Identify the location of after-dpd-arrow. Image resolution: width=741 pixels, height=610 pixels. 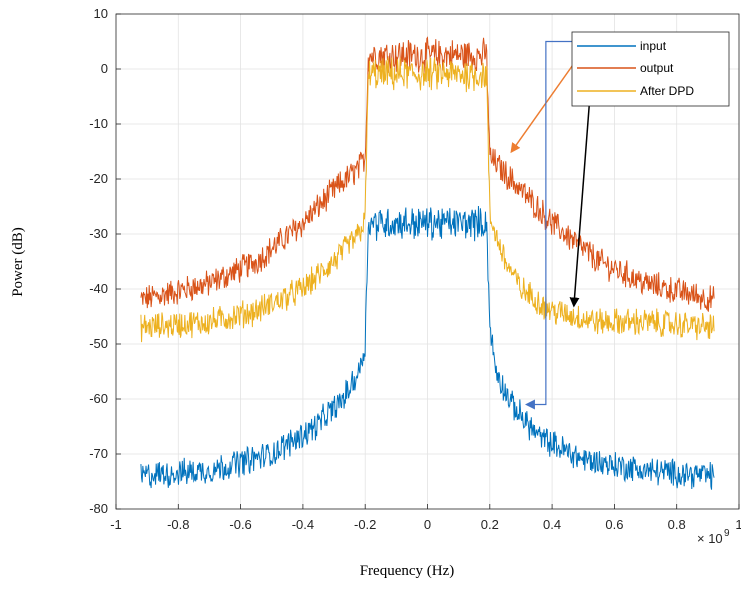
(580, 204).